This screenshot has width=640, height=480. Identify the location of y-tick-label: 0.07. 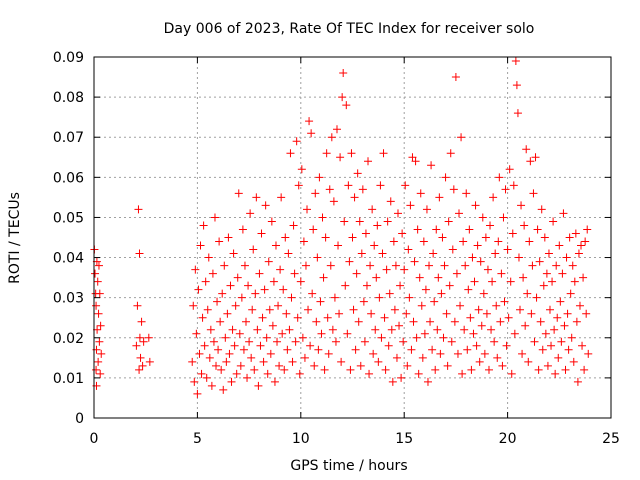
(68, 138).